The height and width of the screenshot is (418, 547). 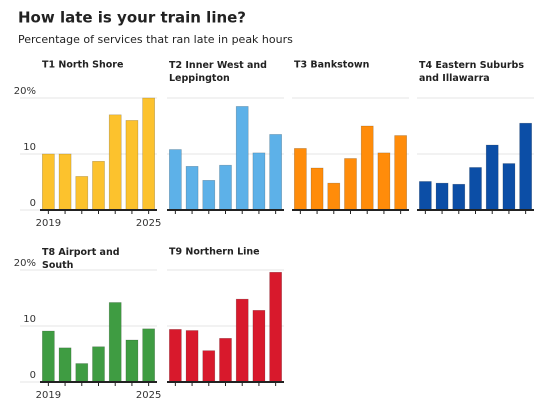 What do you see at coordinates (332, 65) in the screenshot?
I see `panel-title: T3 Bankstown` at bounding box center [332, 65].